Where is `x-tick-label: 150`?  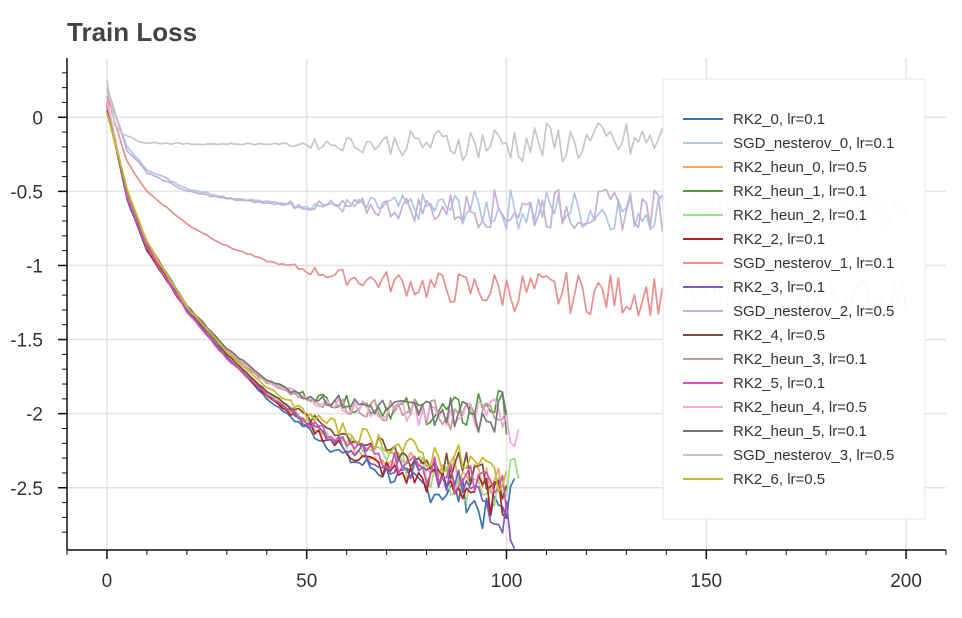
x-tick-label: 150 is located at coordinates (706, 581).